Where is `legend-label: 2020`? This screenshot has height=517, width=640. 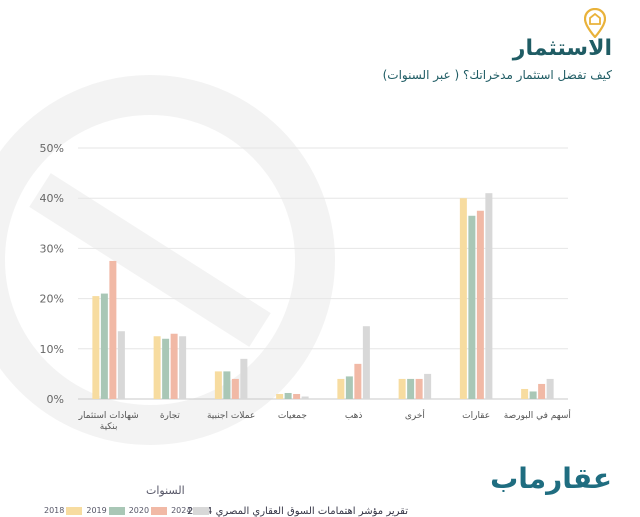 legend-label: 2020 is located at coordinates (139, 510).